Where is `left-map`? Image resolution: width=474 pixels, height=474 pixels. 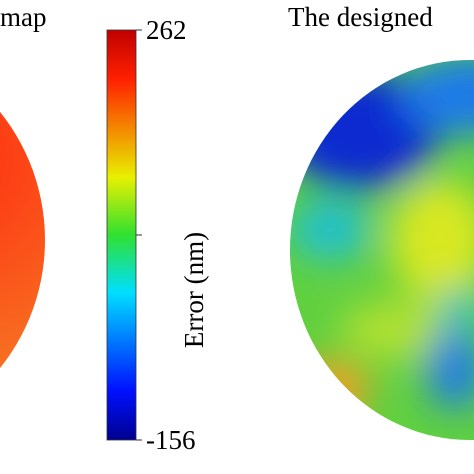 left-map is located at coordinates (22, 240).